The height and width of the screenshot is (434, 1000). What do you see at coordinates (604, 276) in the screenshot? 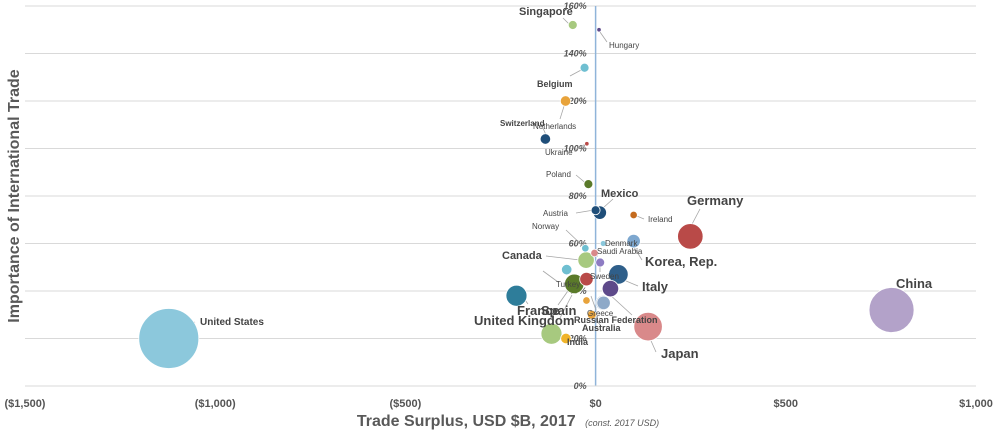
I see `label-sweden: Sweden` at bounding box center [604, 276].